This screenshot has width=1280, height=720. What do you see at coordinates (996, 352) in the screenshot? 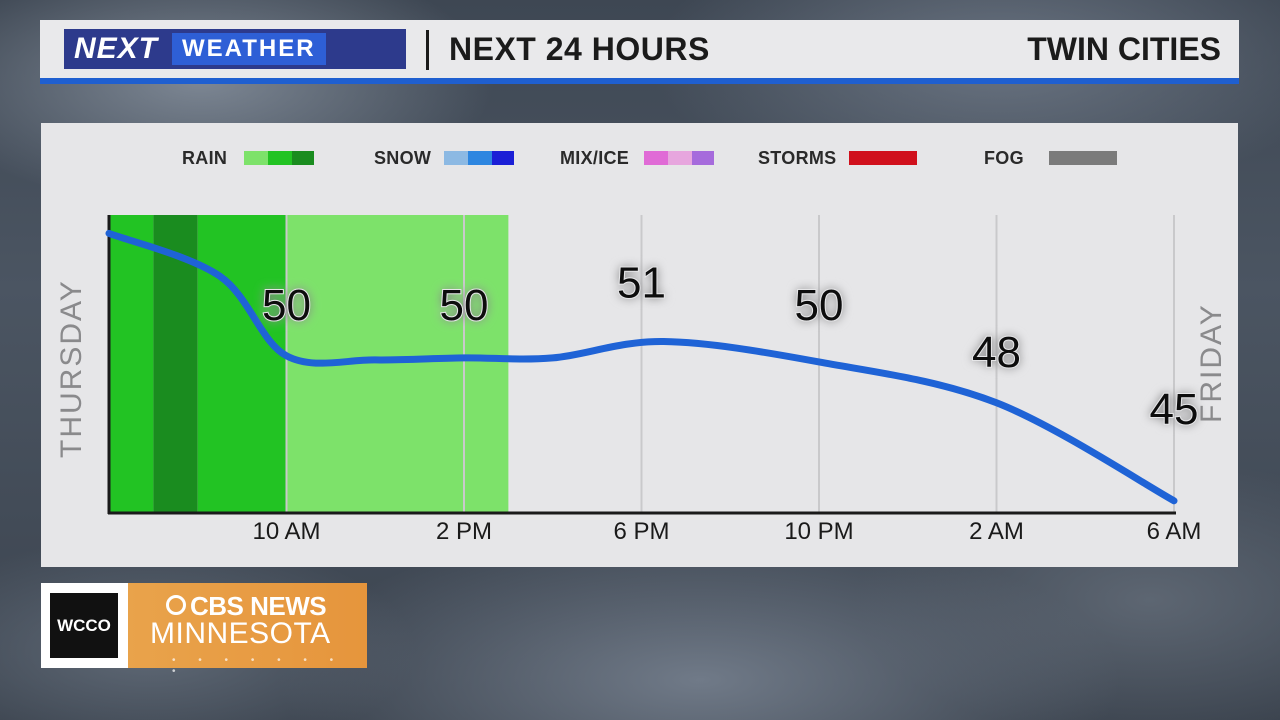
I see `value-label: 48` at bounding box center [996, 352].